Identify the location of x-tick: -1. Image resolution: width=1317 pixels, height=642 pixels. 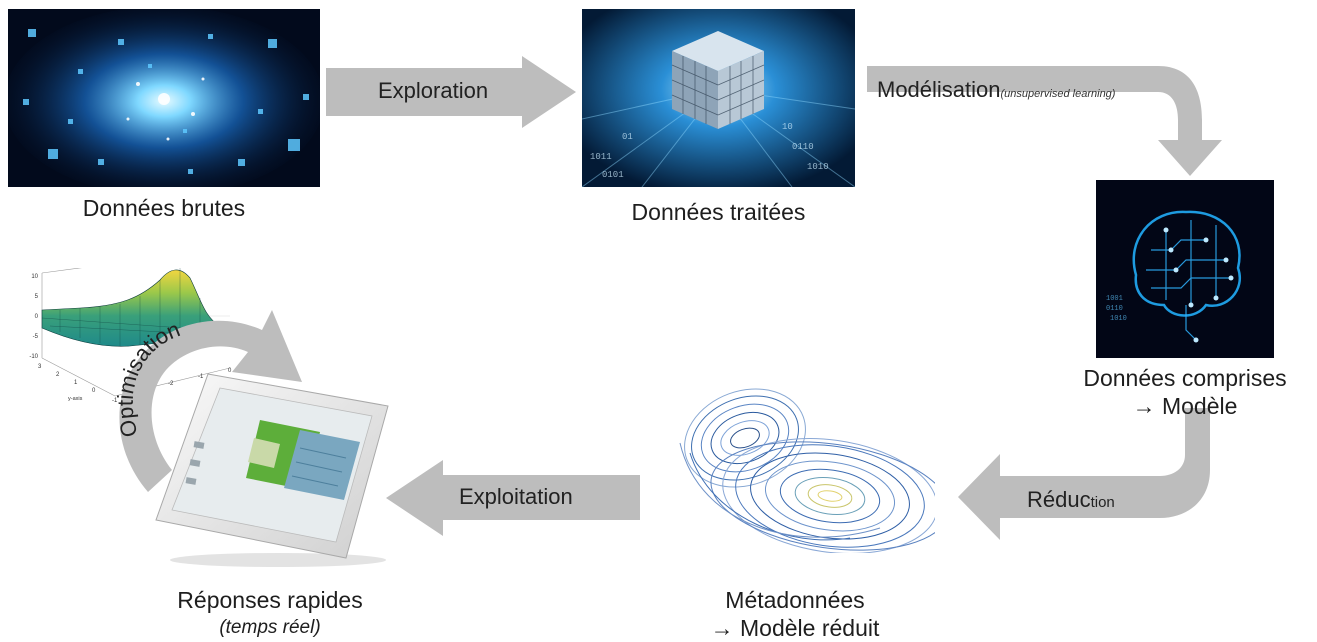
(201, 377).